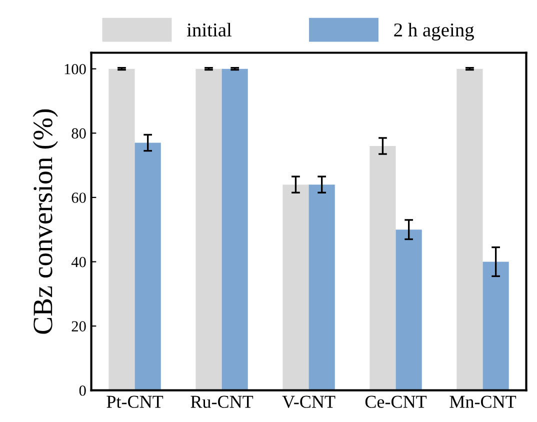  What do you see at coordinates (222, 402) in the screenshot?
I see `x-tick-label: Ru-CNT` at bounding box center [222, 402].